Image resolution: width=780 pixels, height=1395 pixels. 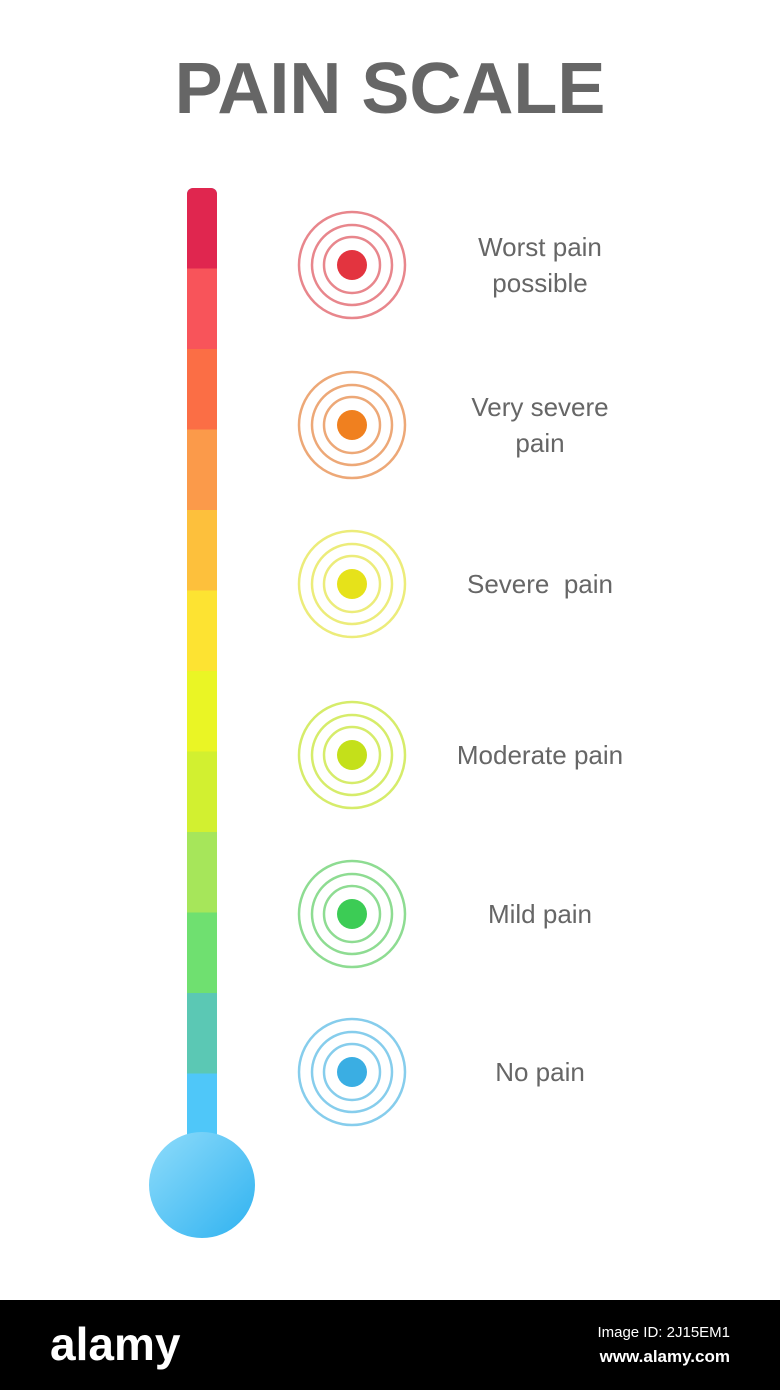 What do you see at coordinates (539, 443) in the screenshot?
I see `level-label: pain` at bounding box center [539, 443].